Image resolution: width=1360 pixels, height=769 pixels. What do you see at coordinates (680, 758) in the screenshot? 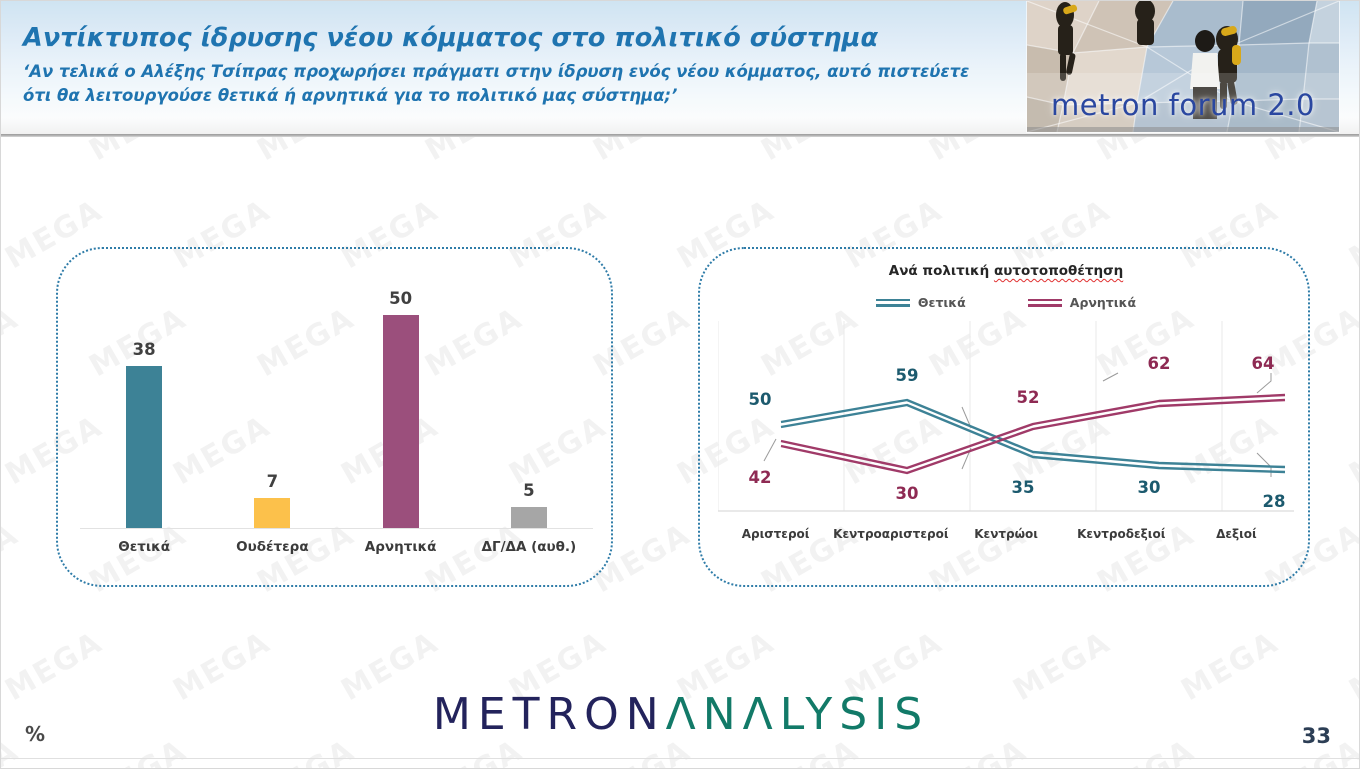
I see `footer-divider` at bounding box center [680, 758].